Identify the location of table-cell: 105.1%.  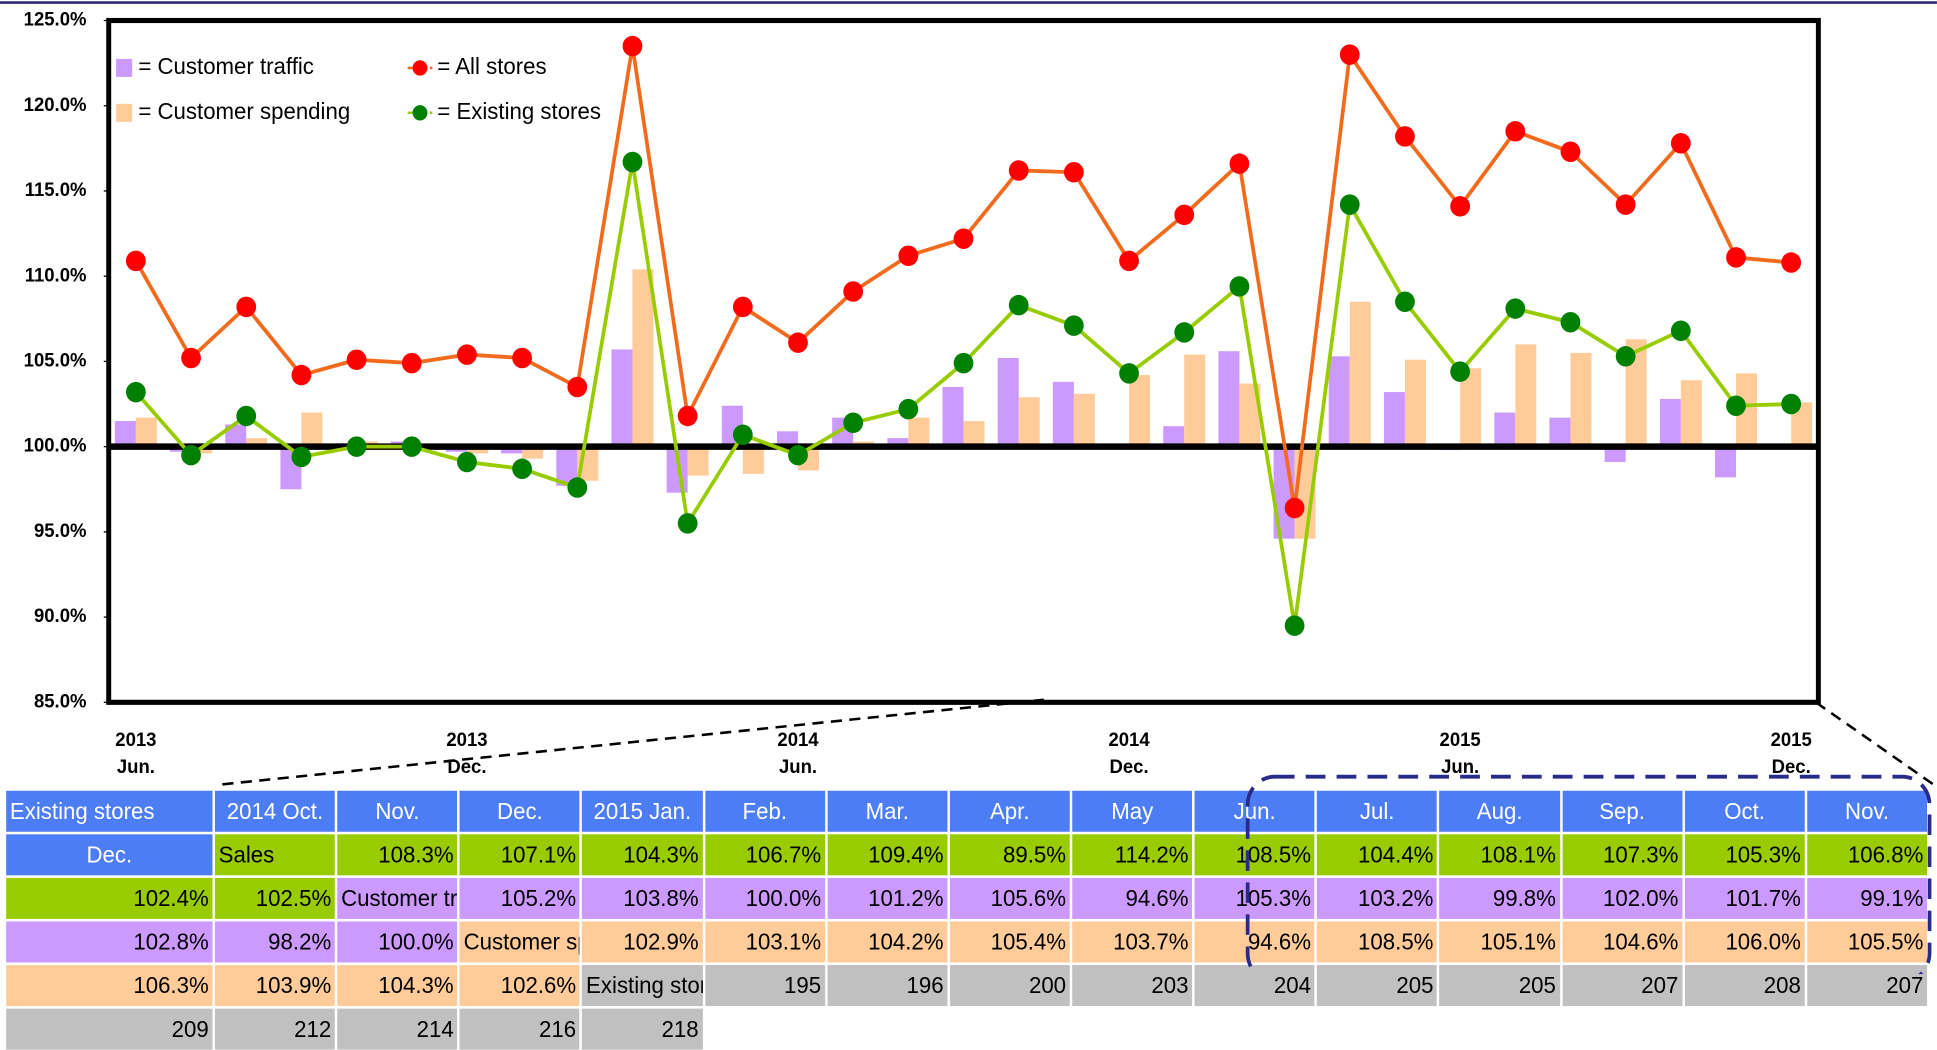
(1499, 942).